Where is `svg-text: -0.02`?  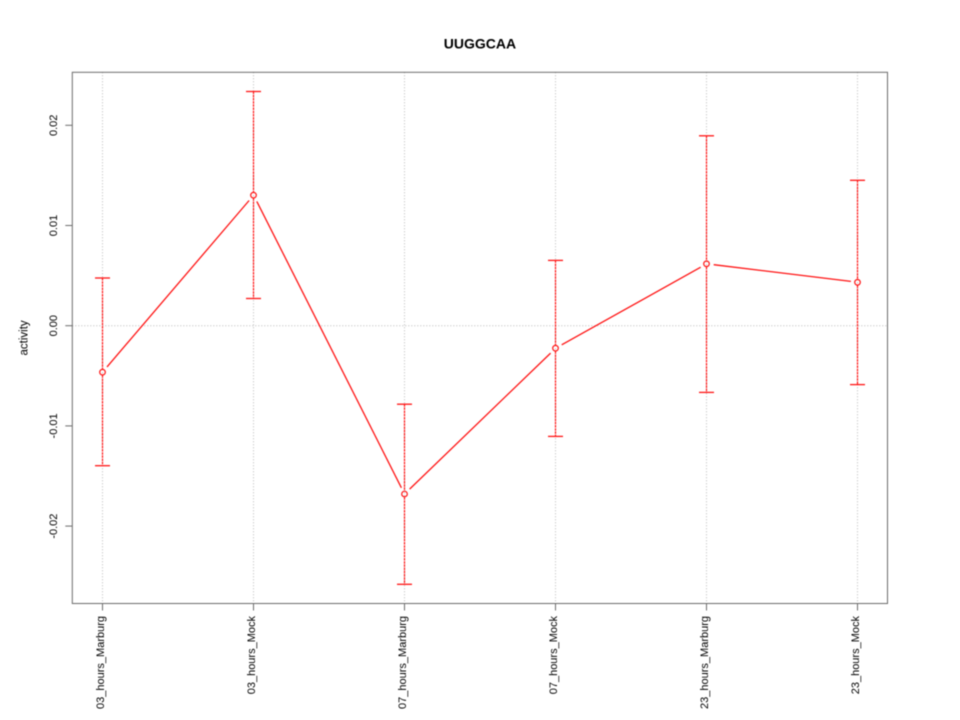 svg-text: -0.02 is located at coordinates (54, 526).